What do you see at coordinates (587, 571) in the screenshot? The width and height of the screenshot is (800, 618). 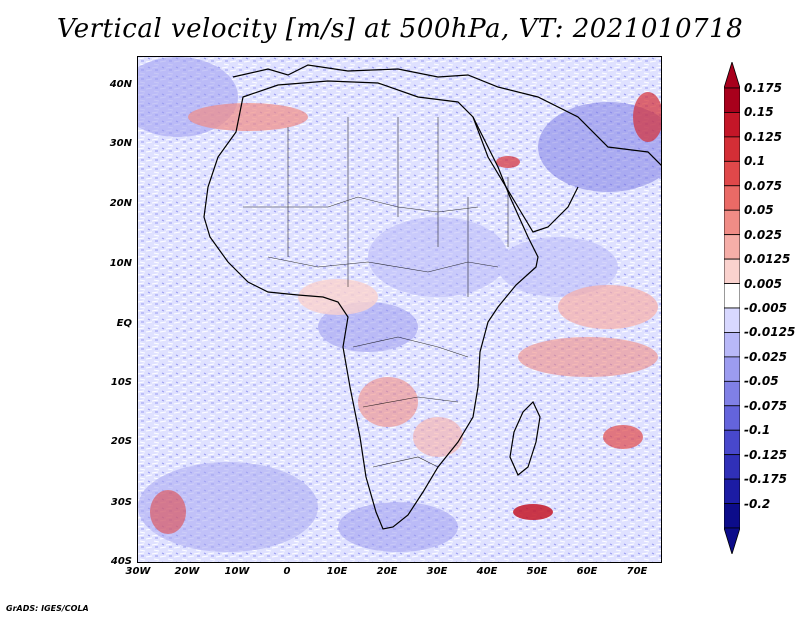 I see `lon-label-60e: 60E` at bounding box center [587, 571].